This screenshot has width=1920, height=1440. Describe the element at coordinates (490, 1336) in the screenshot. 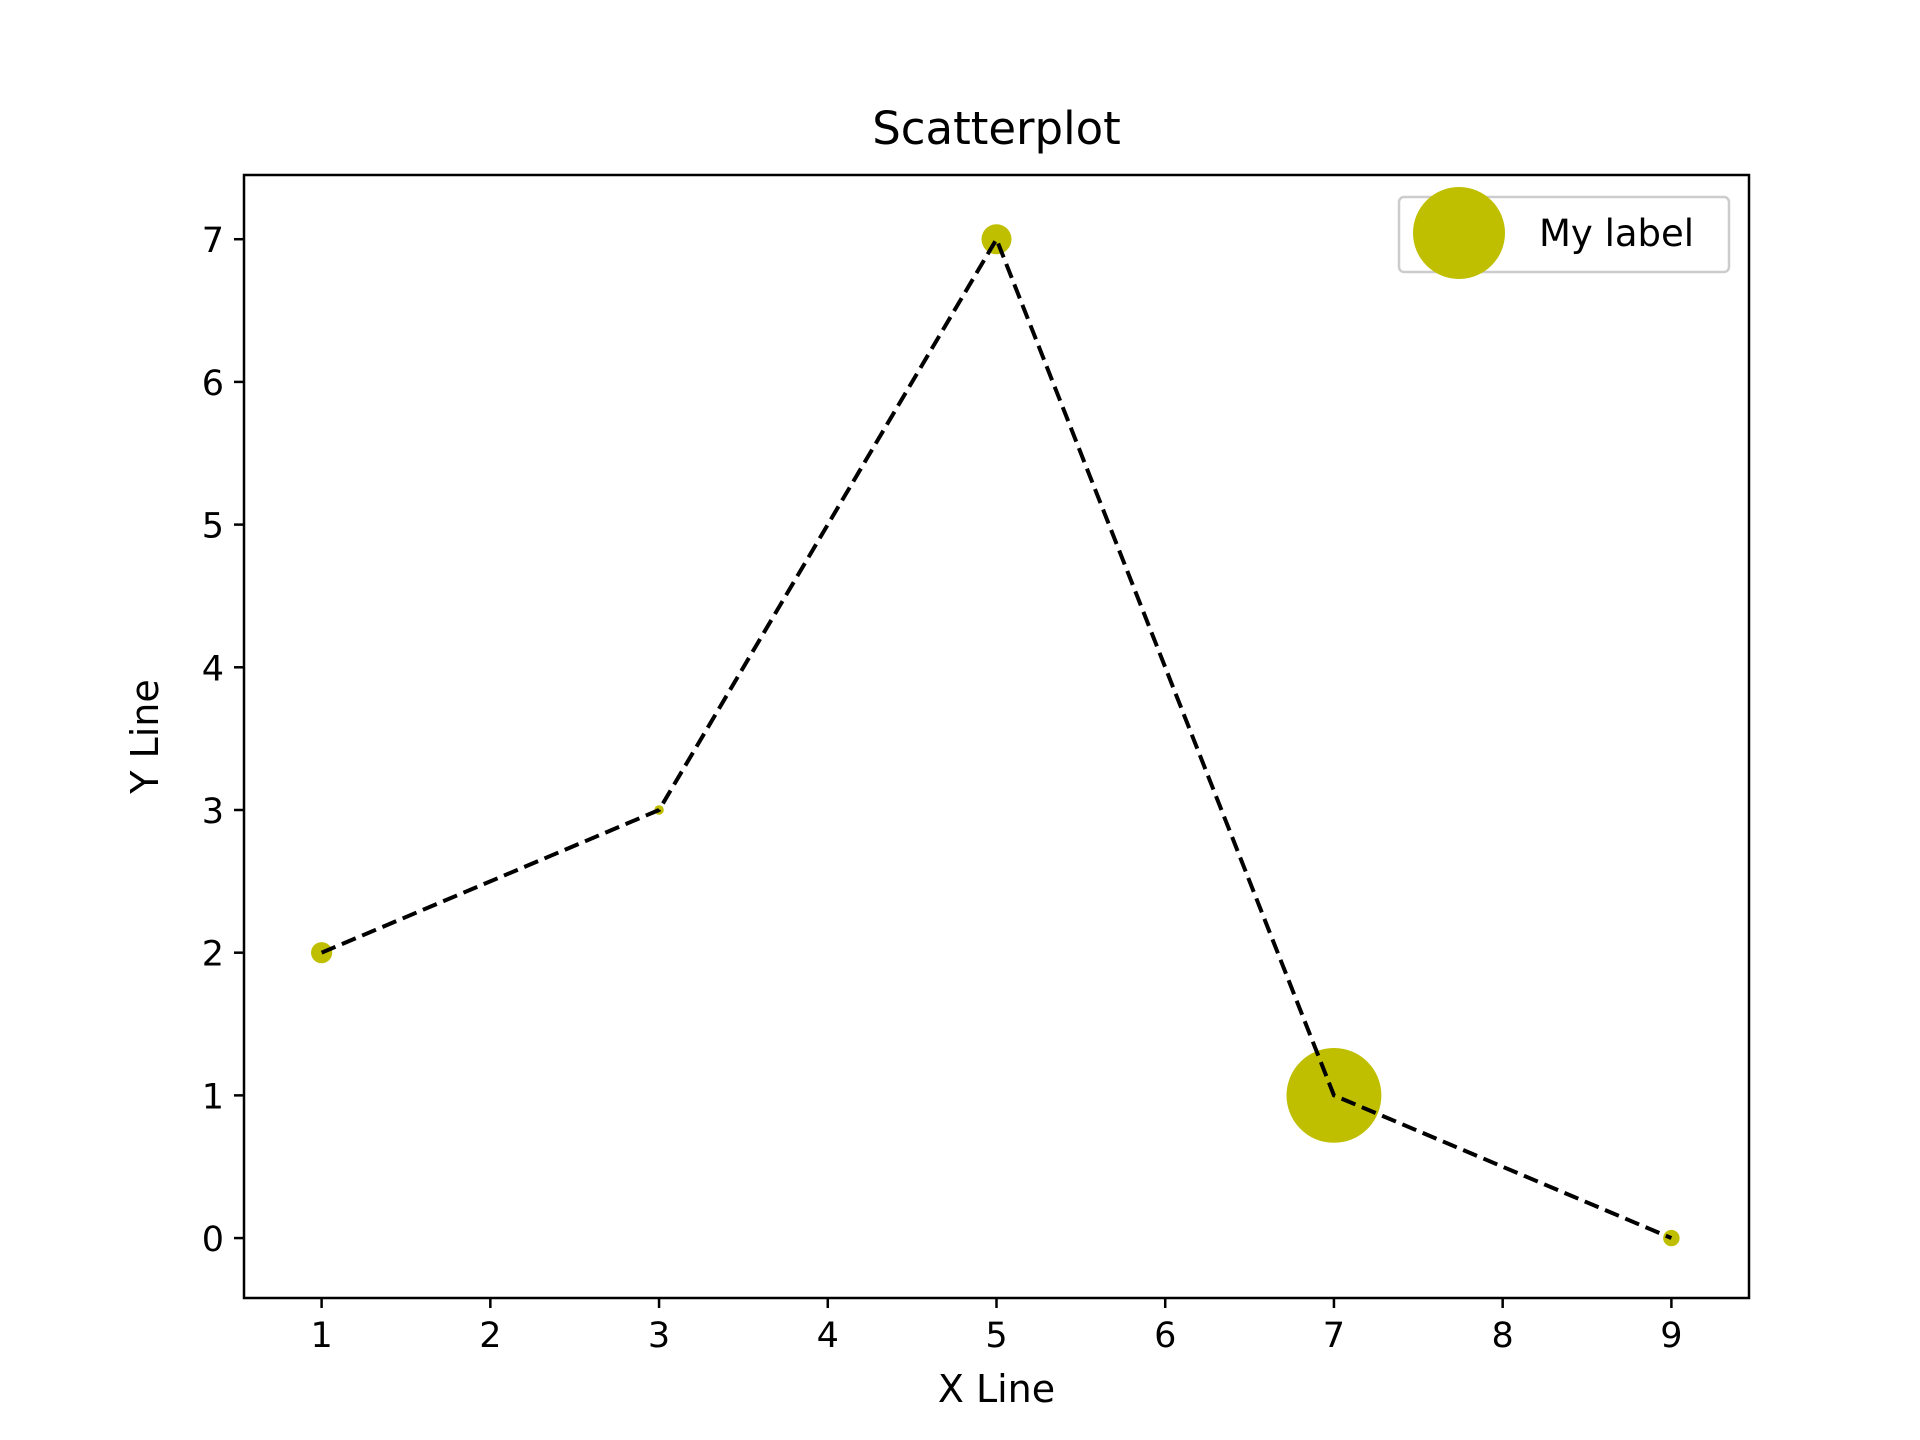

I see `x-tick-label: 2` at that location.